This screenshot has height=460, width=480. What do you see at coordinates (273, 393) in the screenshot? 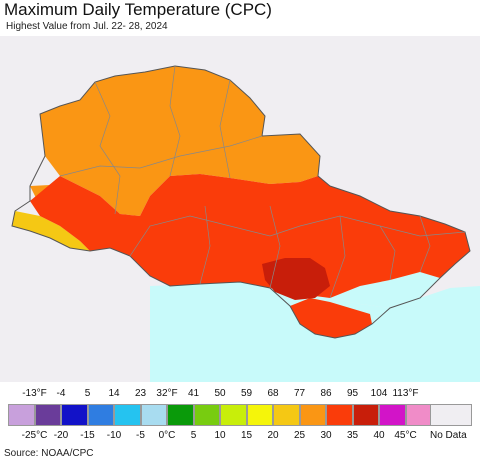
I see `legend-fahrenheit-label: 68` at bounding box center [273, 393].